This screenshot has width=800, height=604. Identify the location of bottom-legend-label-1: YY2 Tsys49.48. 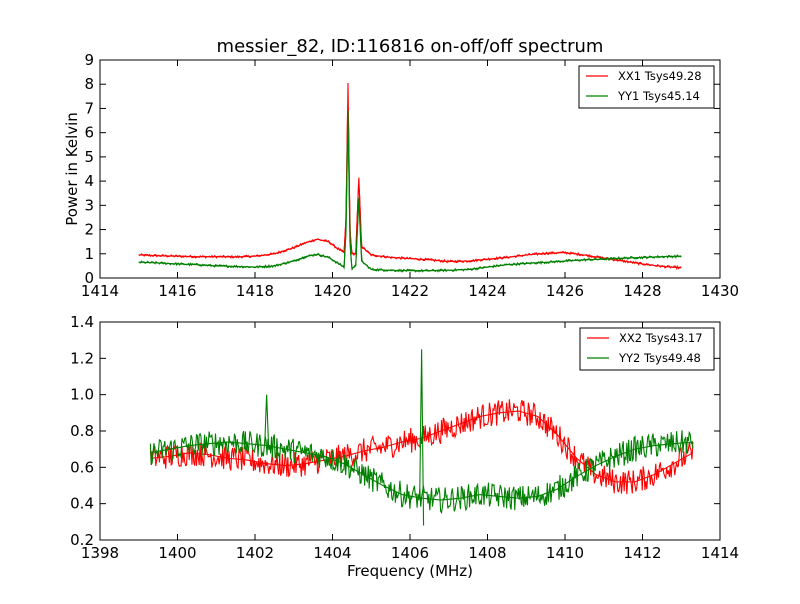
(659, 358).